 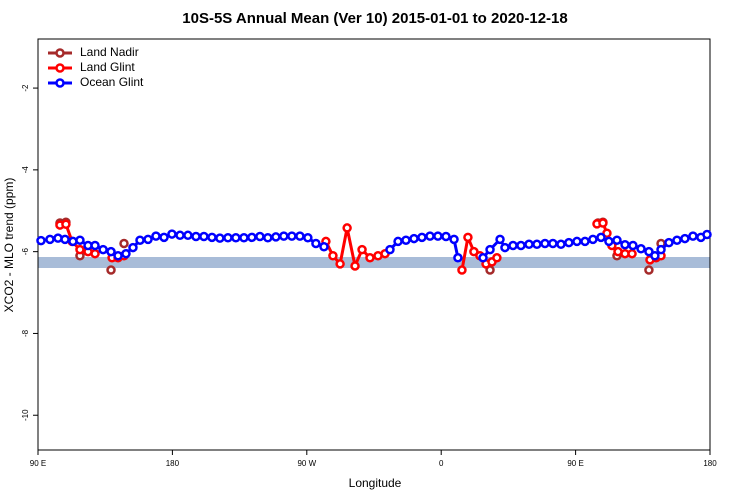 What do you see at coordinates (25, 415) in the screenshot?
I see `y-tick-label: -10` at bounding box center [25, 415].